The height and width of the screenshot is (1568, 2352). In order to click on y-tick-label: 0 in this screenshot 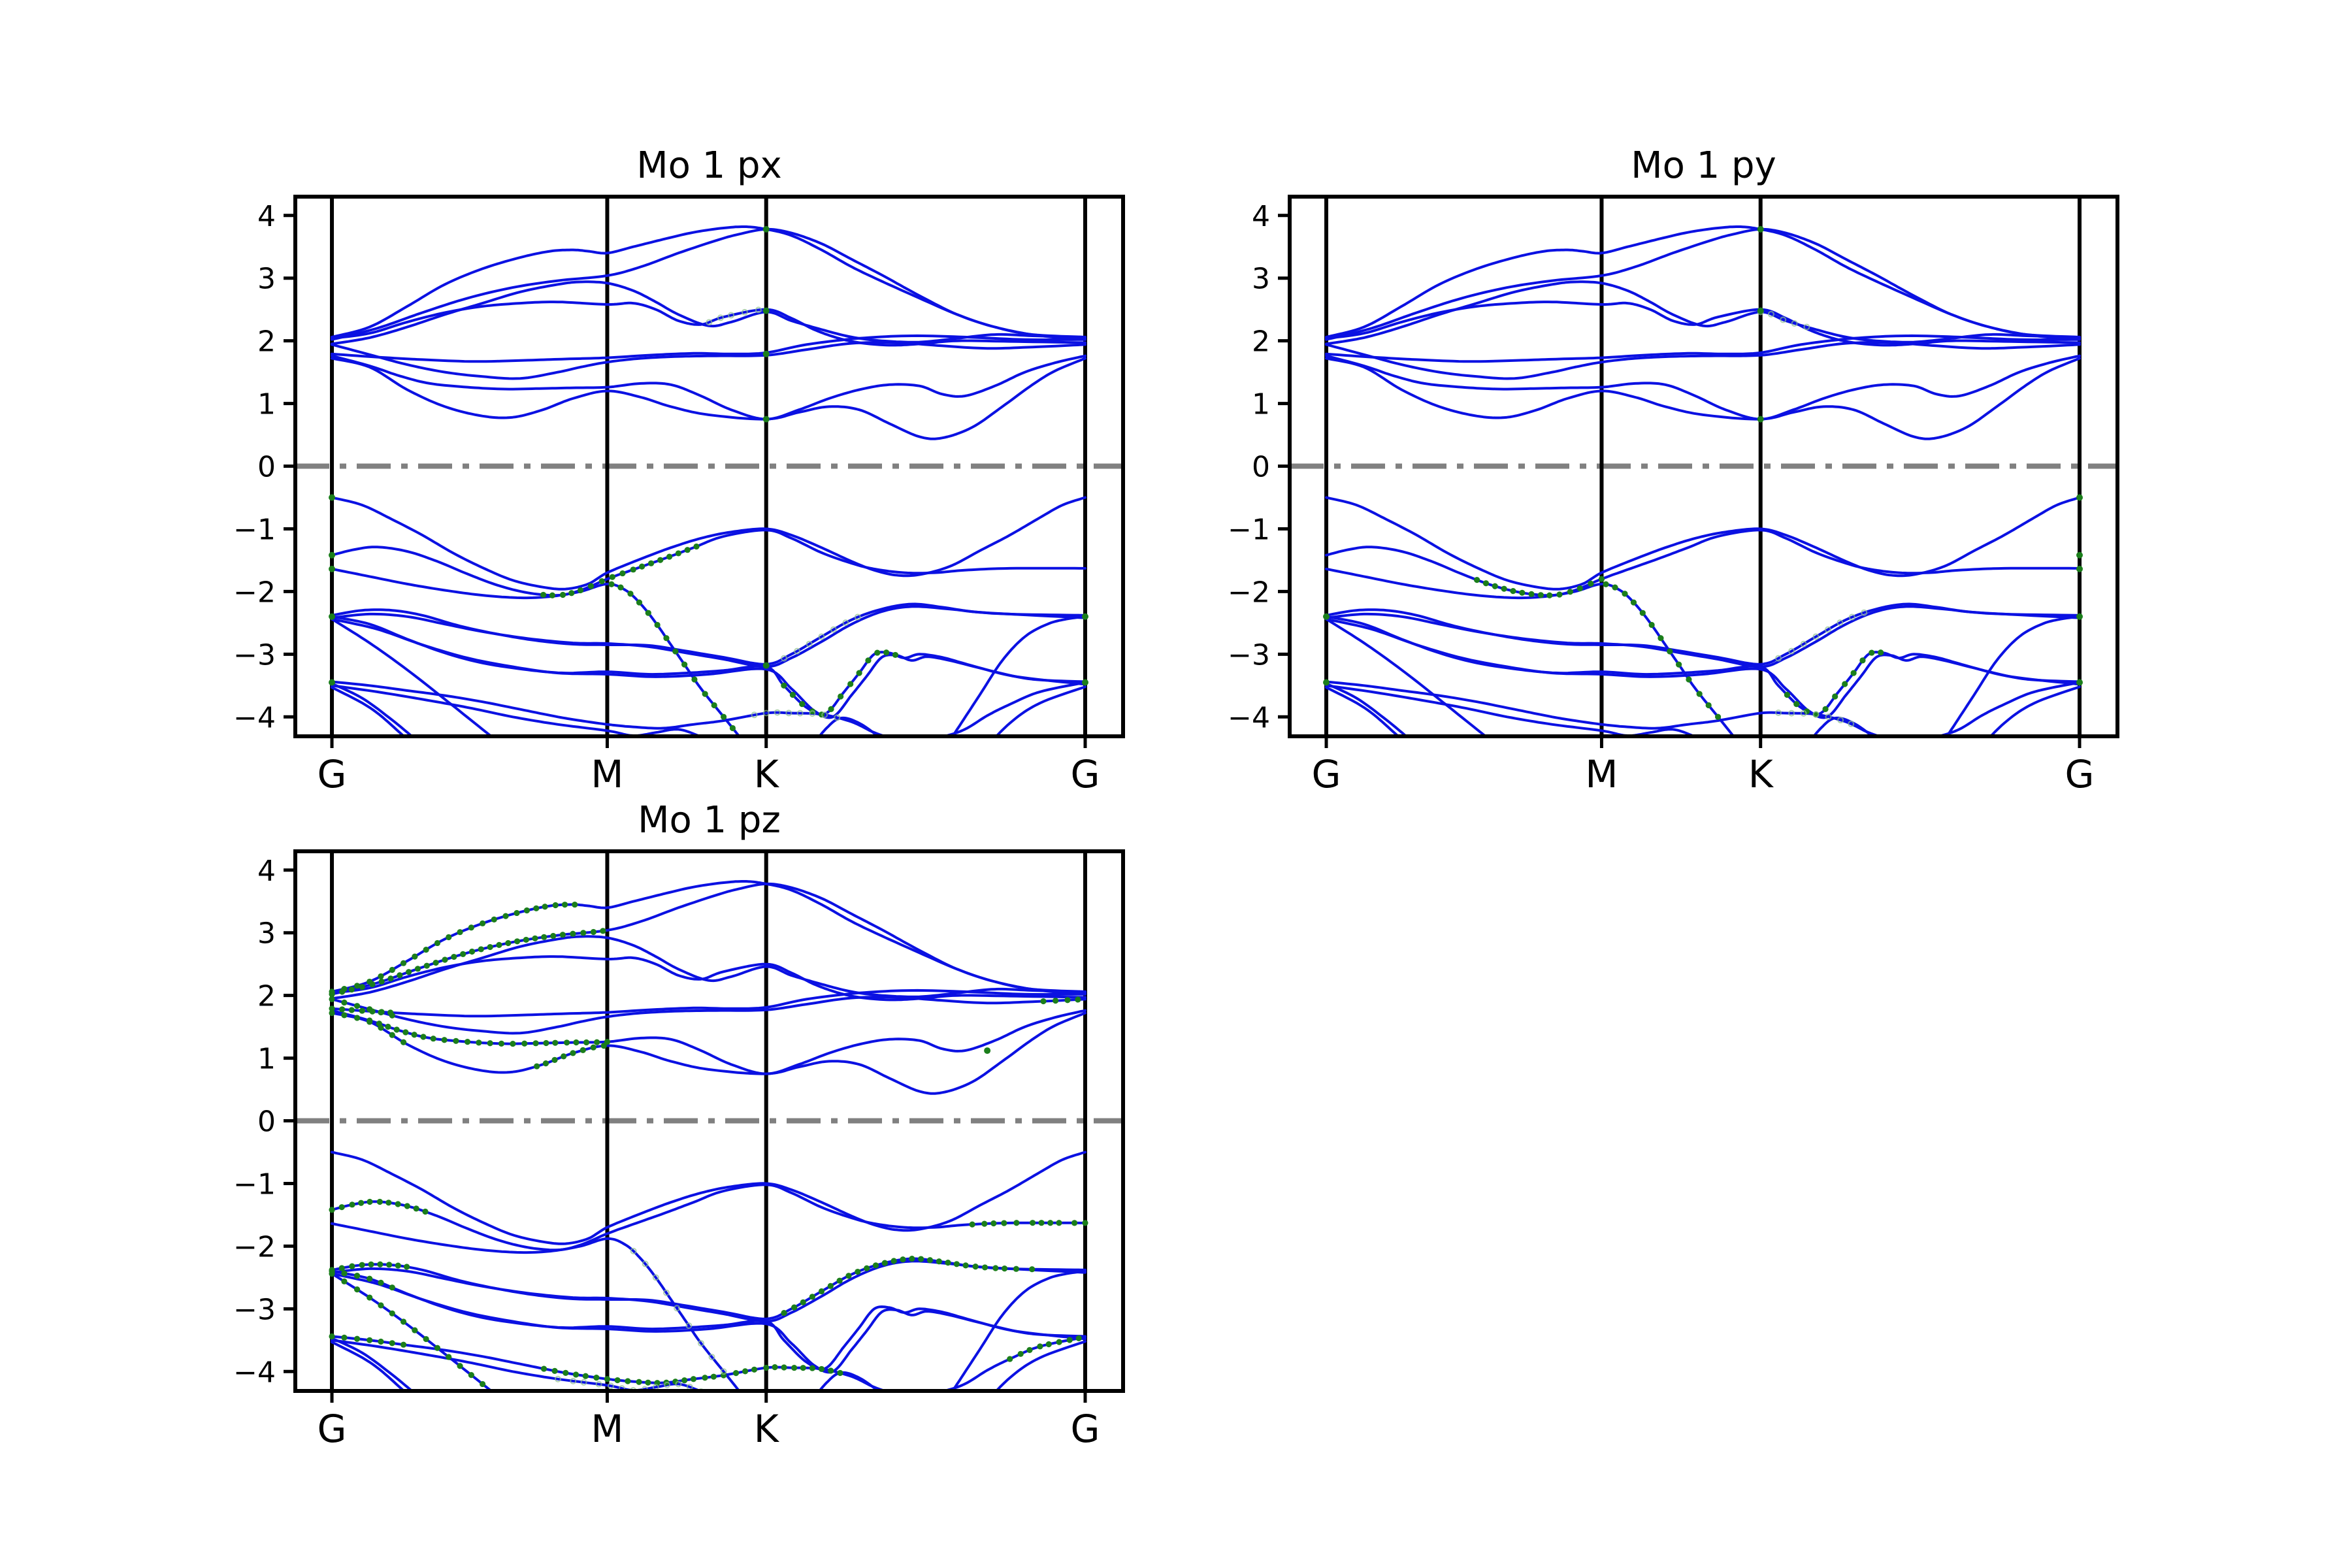, I will do `click(266, 1122)`.